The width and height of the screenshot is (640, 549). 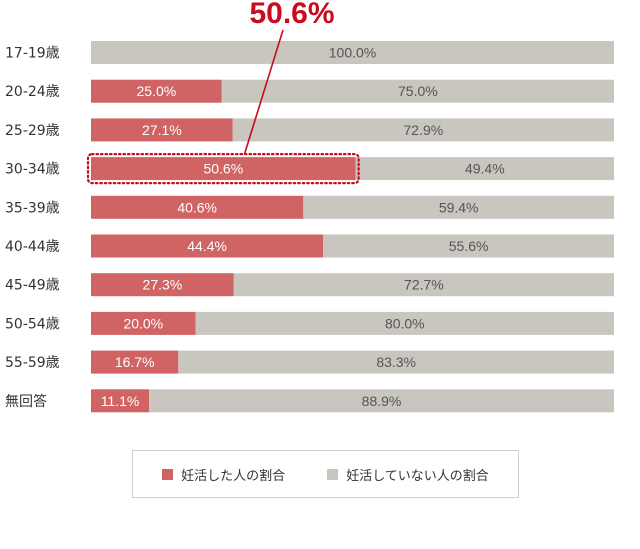 I want to click on data-label-inactive: 75.0%, so click(x=418, y=91).